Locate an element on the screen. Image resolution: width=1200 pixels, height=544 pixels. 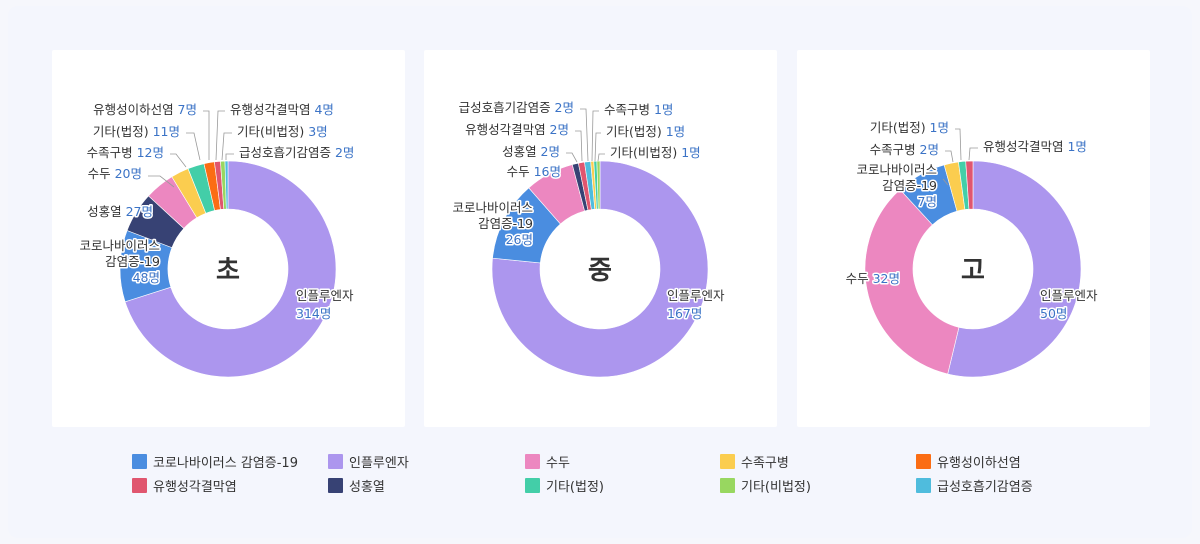
data-label-flu-value: 167명 is located at coordinates (684, 313).